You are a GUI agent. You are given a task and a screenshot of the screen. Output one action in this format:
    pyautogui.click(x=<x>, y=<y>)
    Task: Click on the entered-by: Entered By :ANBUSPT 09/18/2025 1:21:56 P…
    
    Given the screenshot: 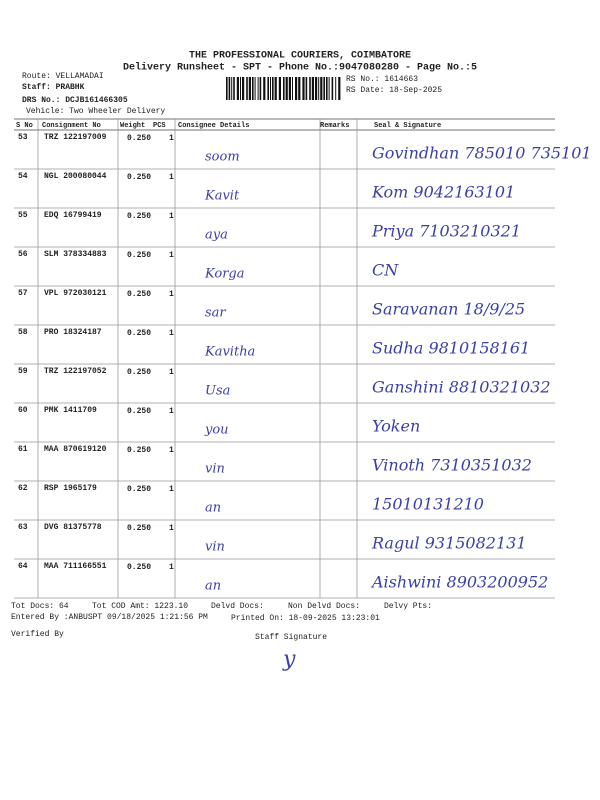 What is the action you would take?
    pyautogui.click(x=109, y=617)
    